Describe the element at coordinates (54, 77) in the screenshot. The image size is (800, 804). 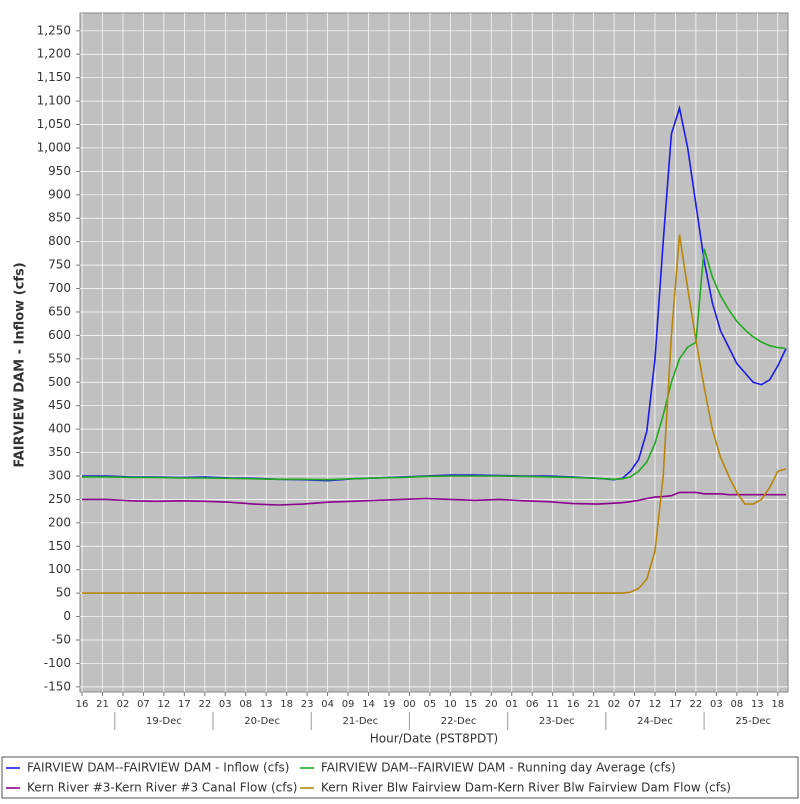
I see `y-tick-label: 1,150` at that location.